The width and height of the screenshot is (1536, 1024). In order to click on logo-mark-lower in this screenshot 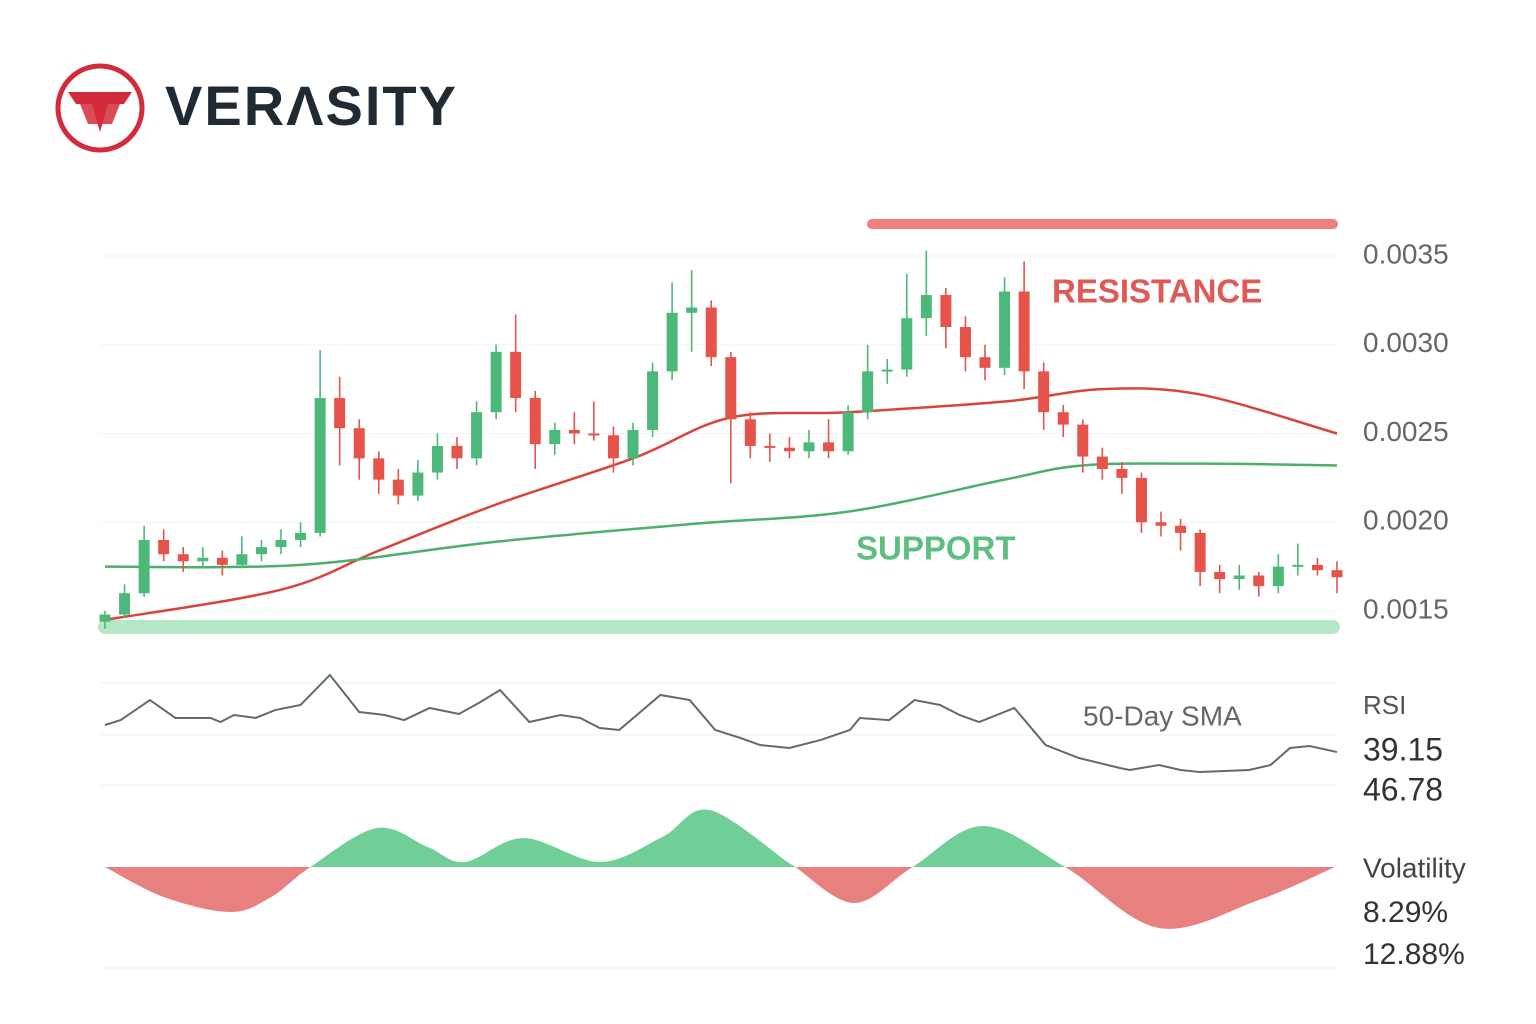, I will do `click(100, 114)`.